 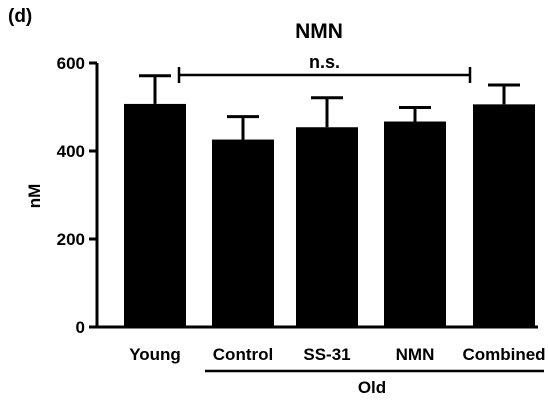 I want to click on group-label: Old, so click(x=372, y=387).